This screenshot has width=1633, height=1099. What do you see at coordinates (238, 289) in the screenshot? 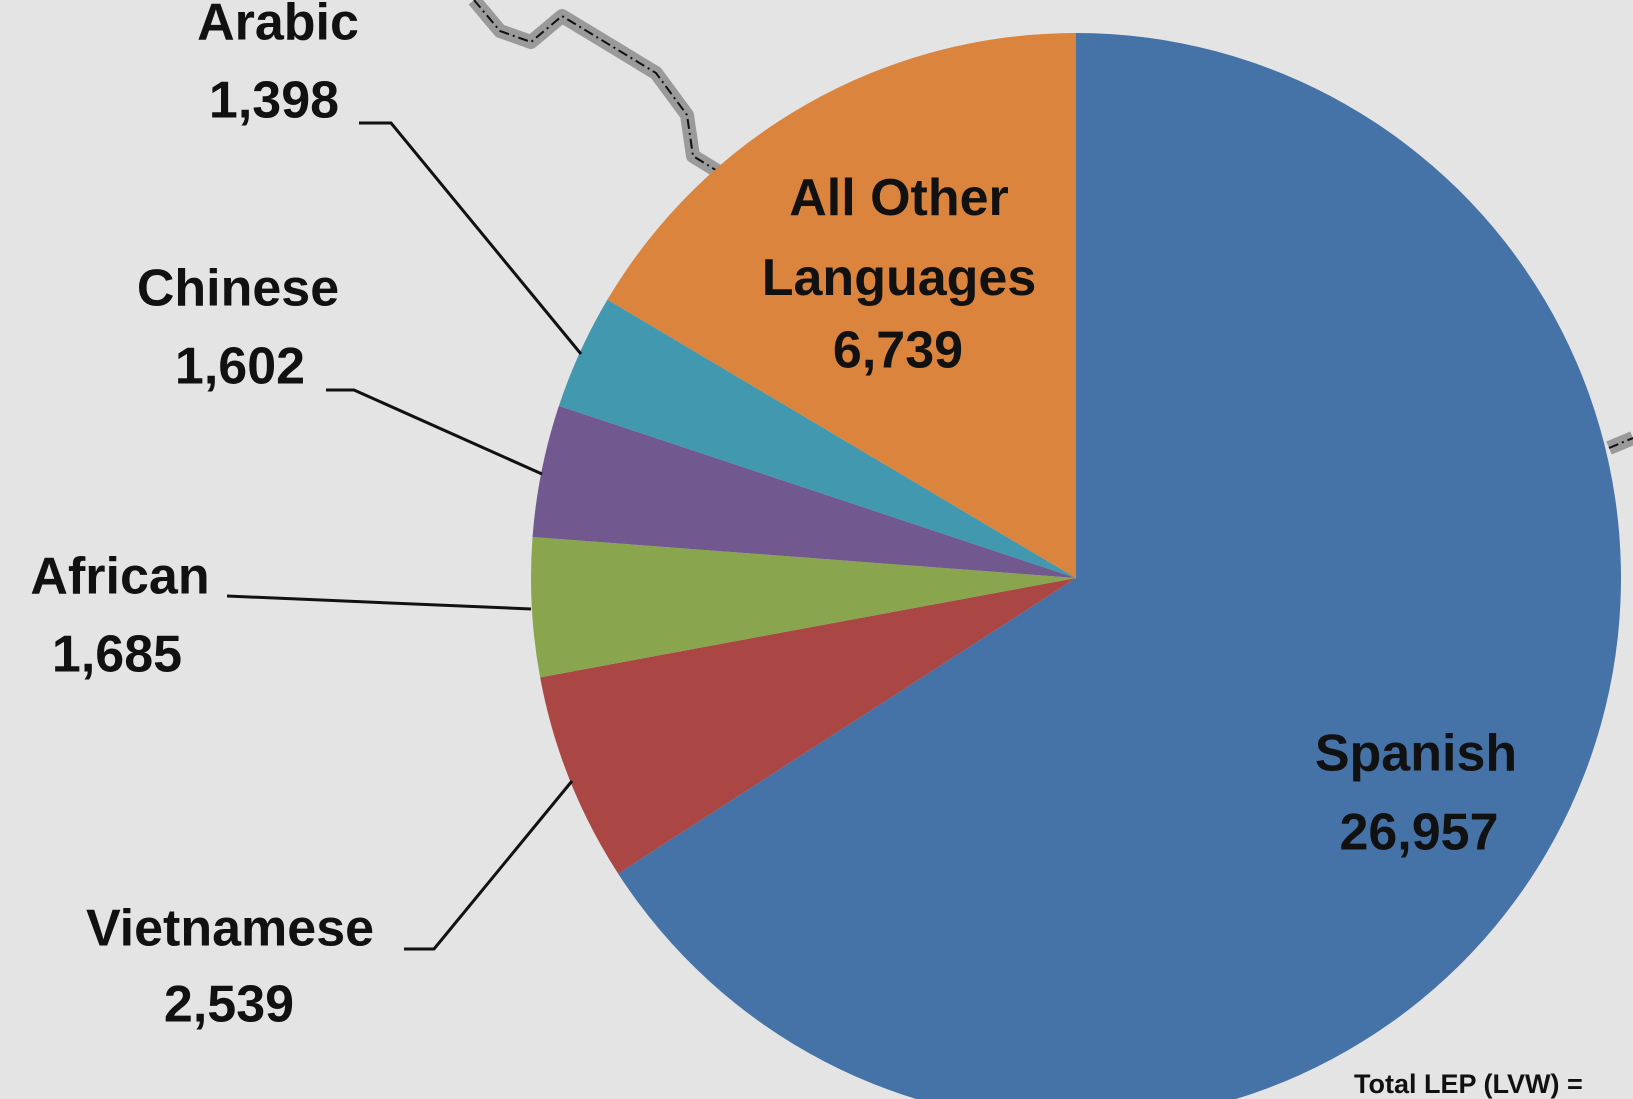
I see `category-label: Chinese` at bounding box center [238, 289].